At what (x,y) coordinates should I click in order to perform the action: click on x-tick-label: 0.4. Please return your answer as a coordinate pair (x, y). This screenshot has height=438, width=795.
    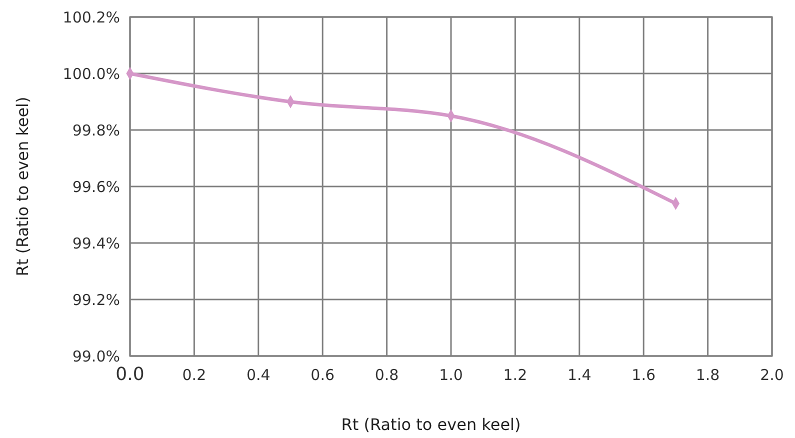
    Looking at the image, I should click on (258, 375).